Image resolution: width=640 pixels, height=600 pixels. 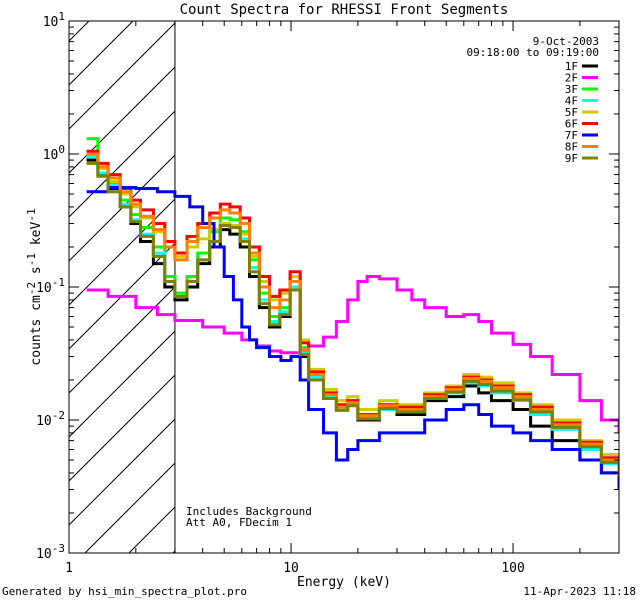 What do you see at coordinates (571, 101) in the screenshot?
I see `legend-label-4f: 4F` at bounding box center [571, 101].